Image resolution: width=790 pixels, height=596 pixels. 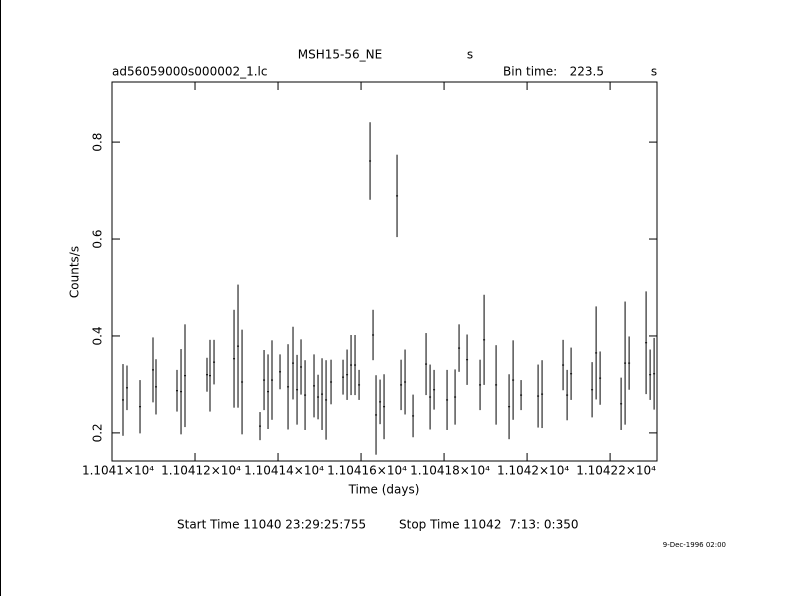 What do you see at coordinates (284, 471) in the screenshot?
I see `x-tick-label: 1.10414×10⁴` at bounding box center [284, 471].